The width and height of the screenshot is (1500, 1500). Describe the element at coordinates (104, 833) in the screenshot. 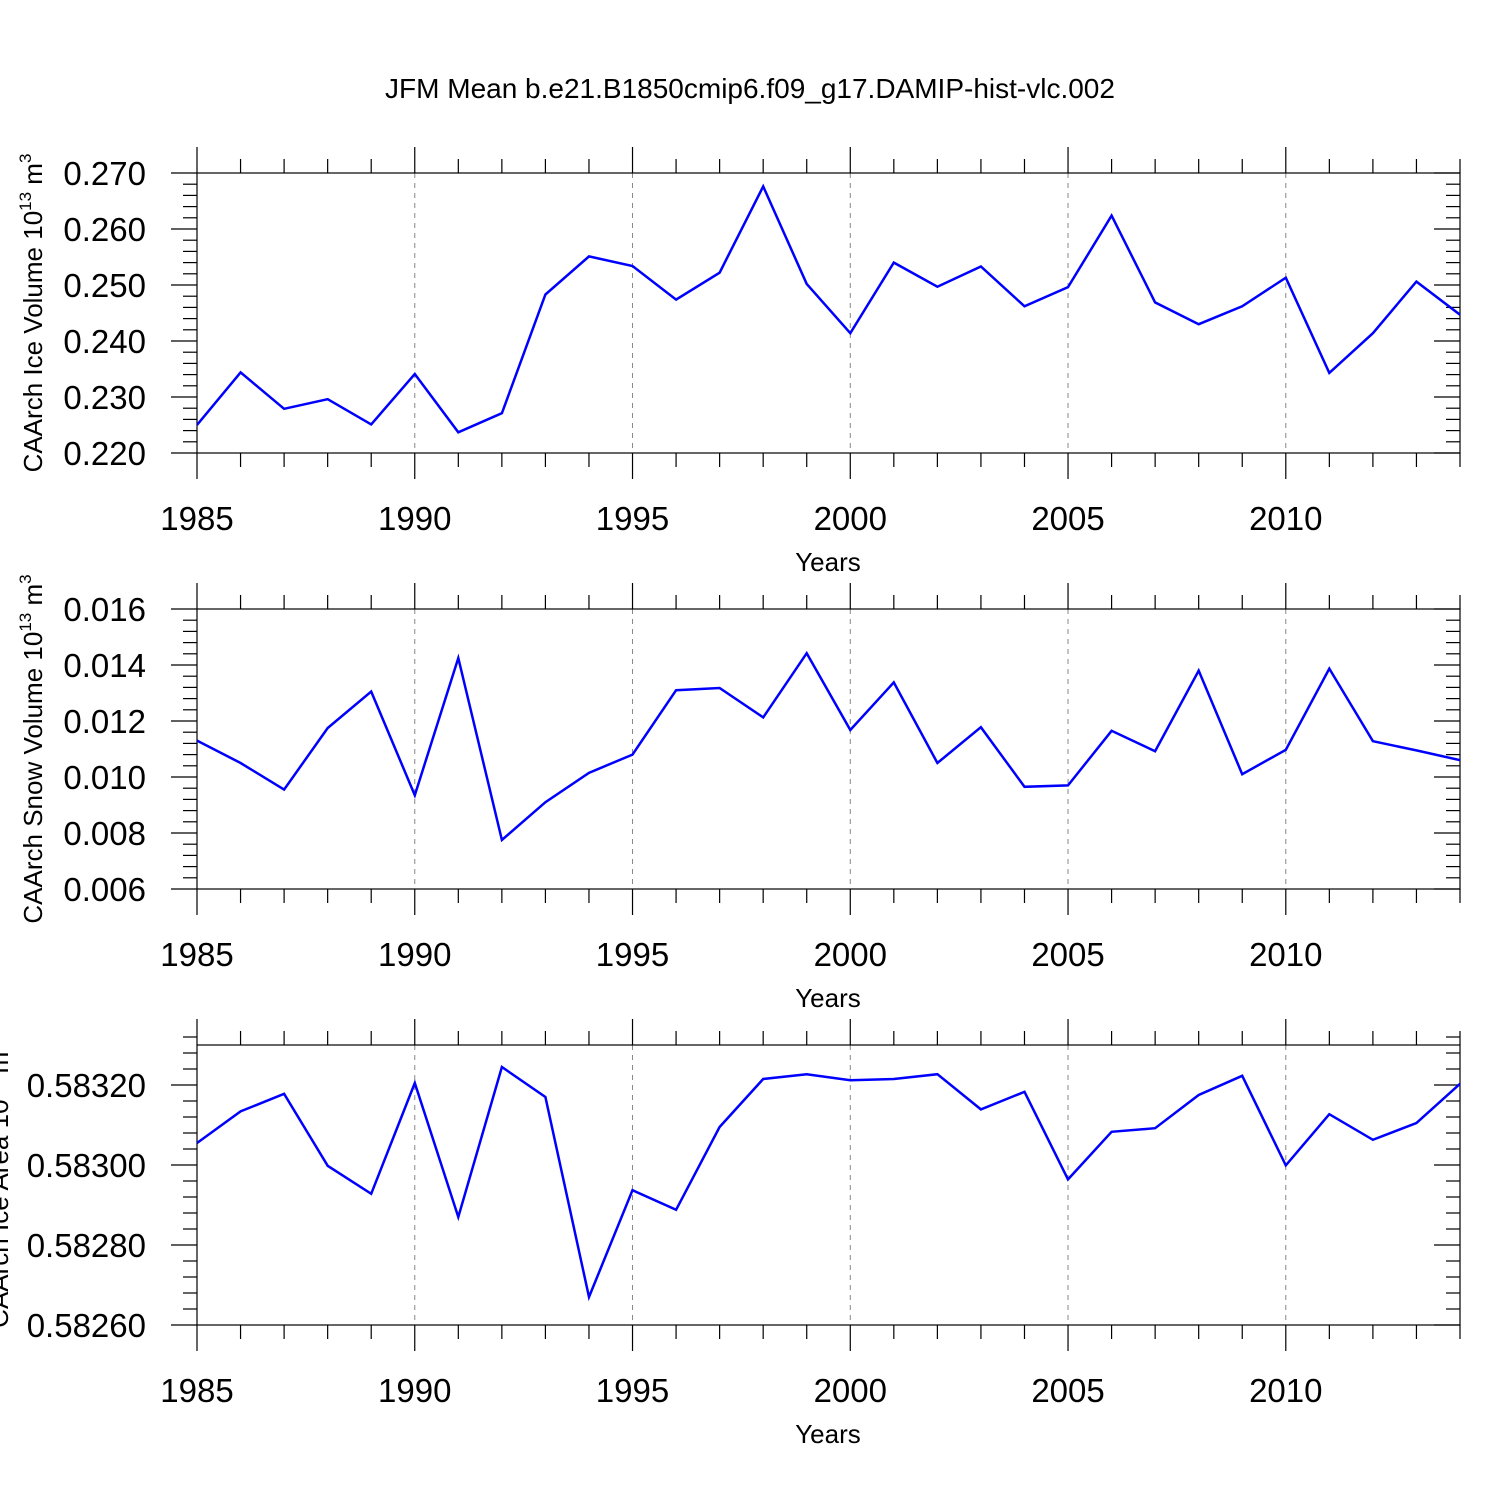

I see `y-tick-label: 0.008` at that location.